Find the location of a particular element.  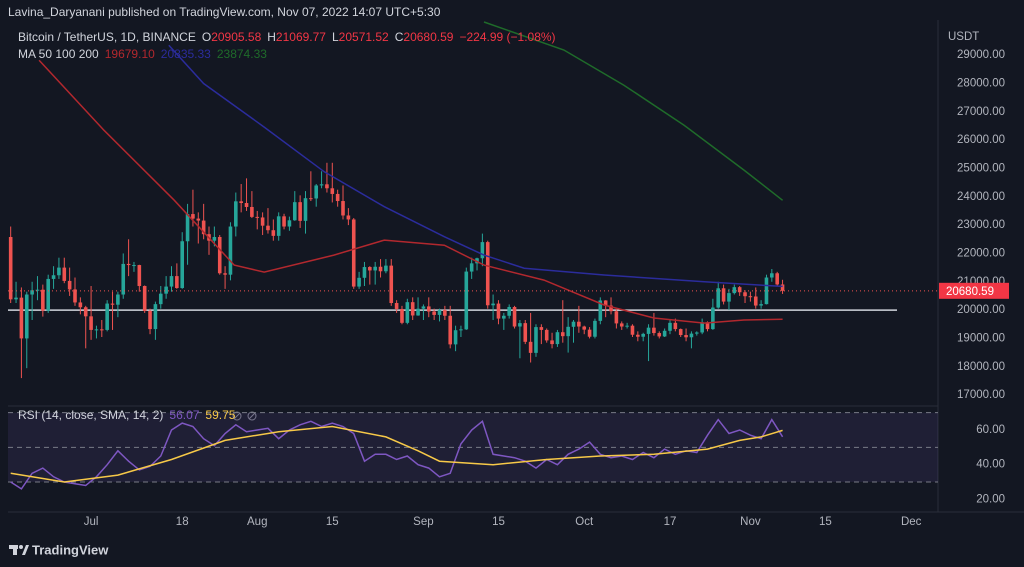

y-tick-label: 29000.00 is located at coordinates (981, 55).